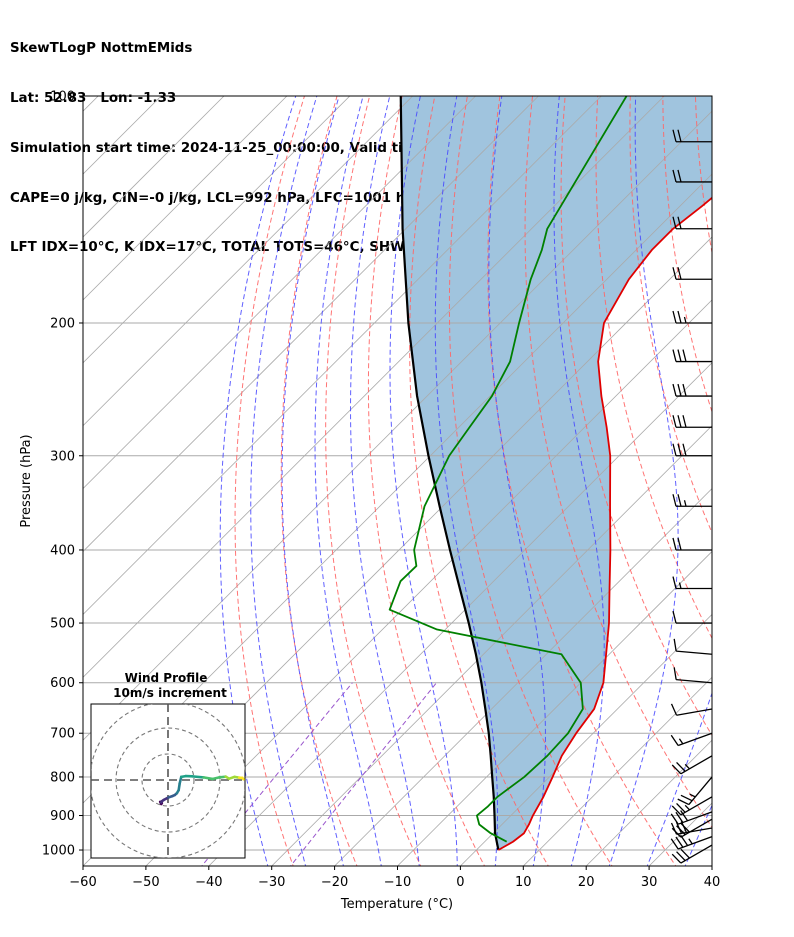 The image size is (794, 937). I want to click on y-axis-label: Pressure (hPa), so click(26, 480).